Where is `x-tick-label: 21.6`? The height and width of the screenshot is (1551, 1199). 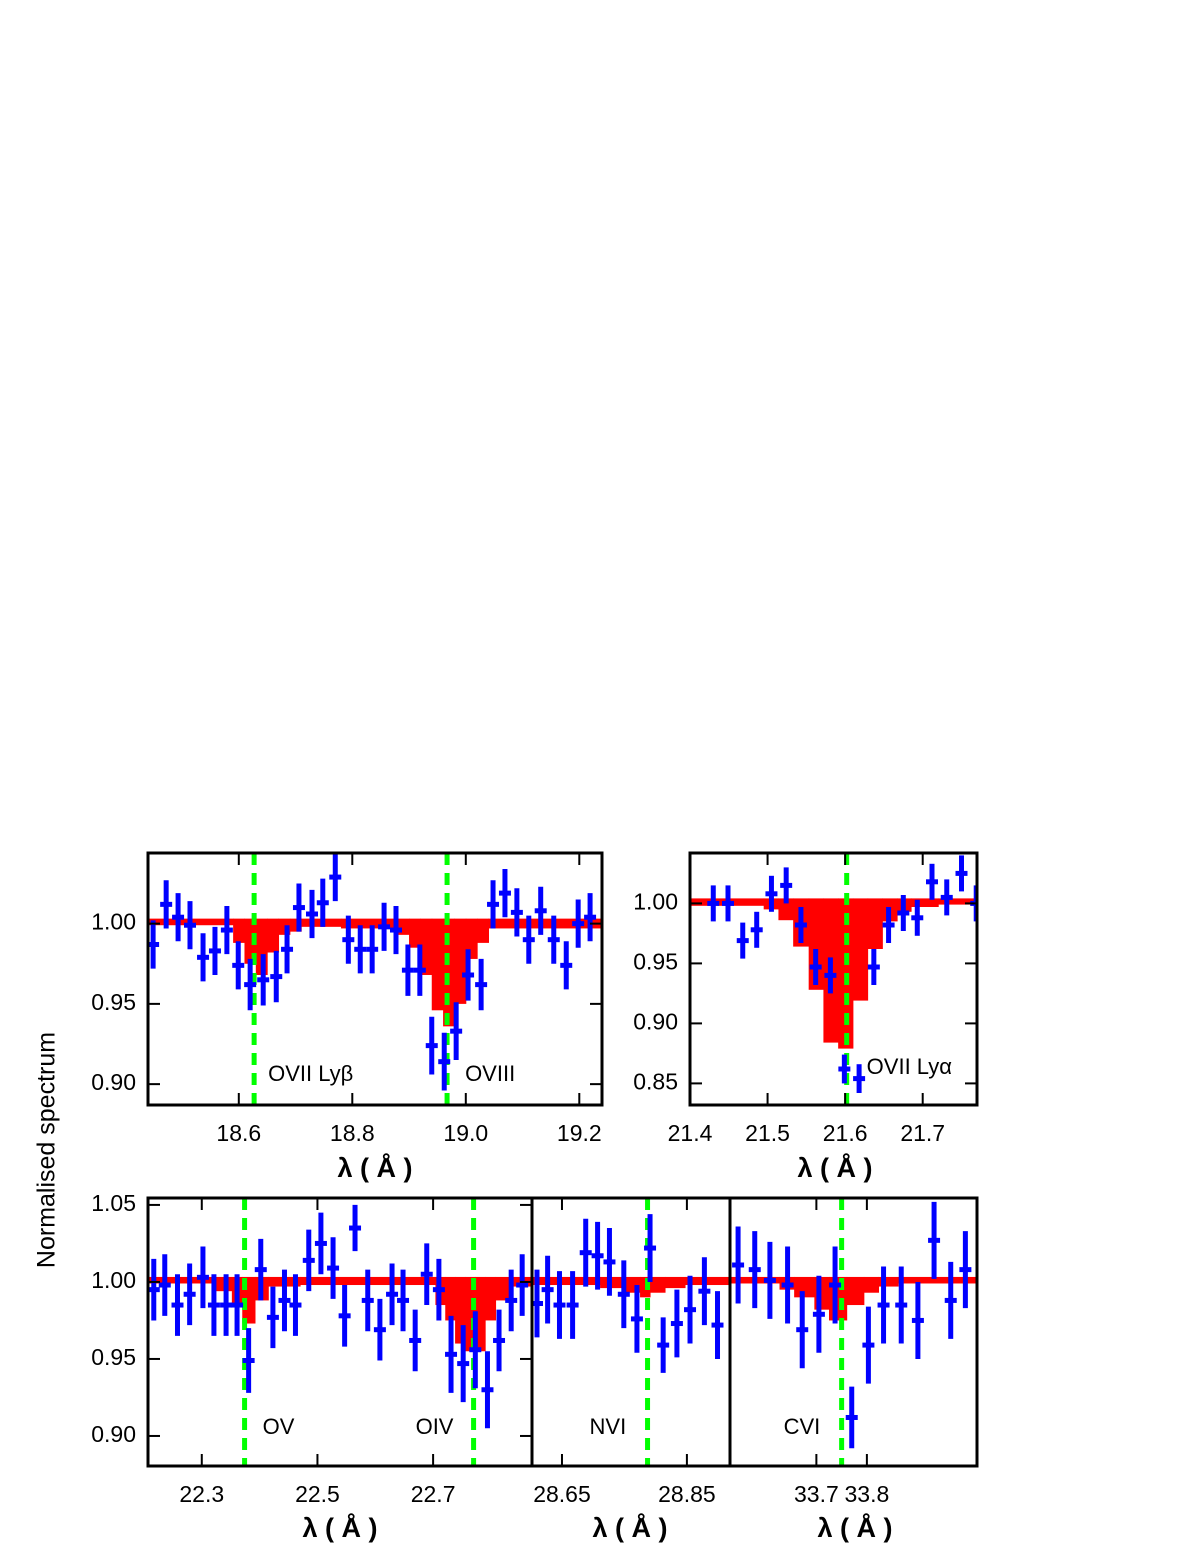 x-tick-label: 21.6 is located at coordinates (845, 1133).